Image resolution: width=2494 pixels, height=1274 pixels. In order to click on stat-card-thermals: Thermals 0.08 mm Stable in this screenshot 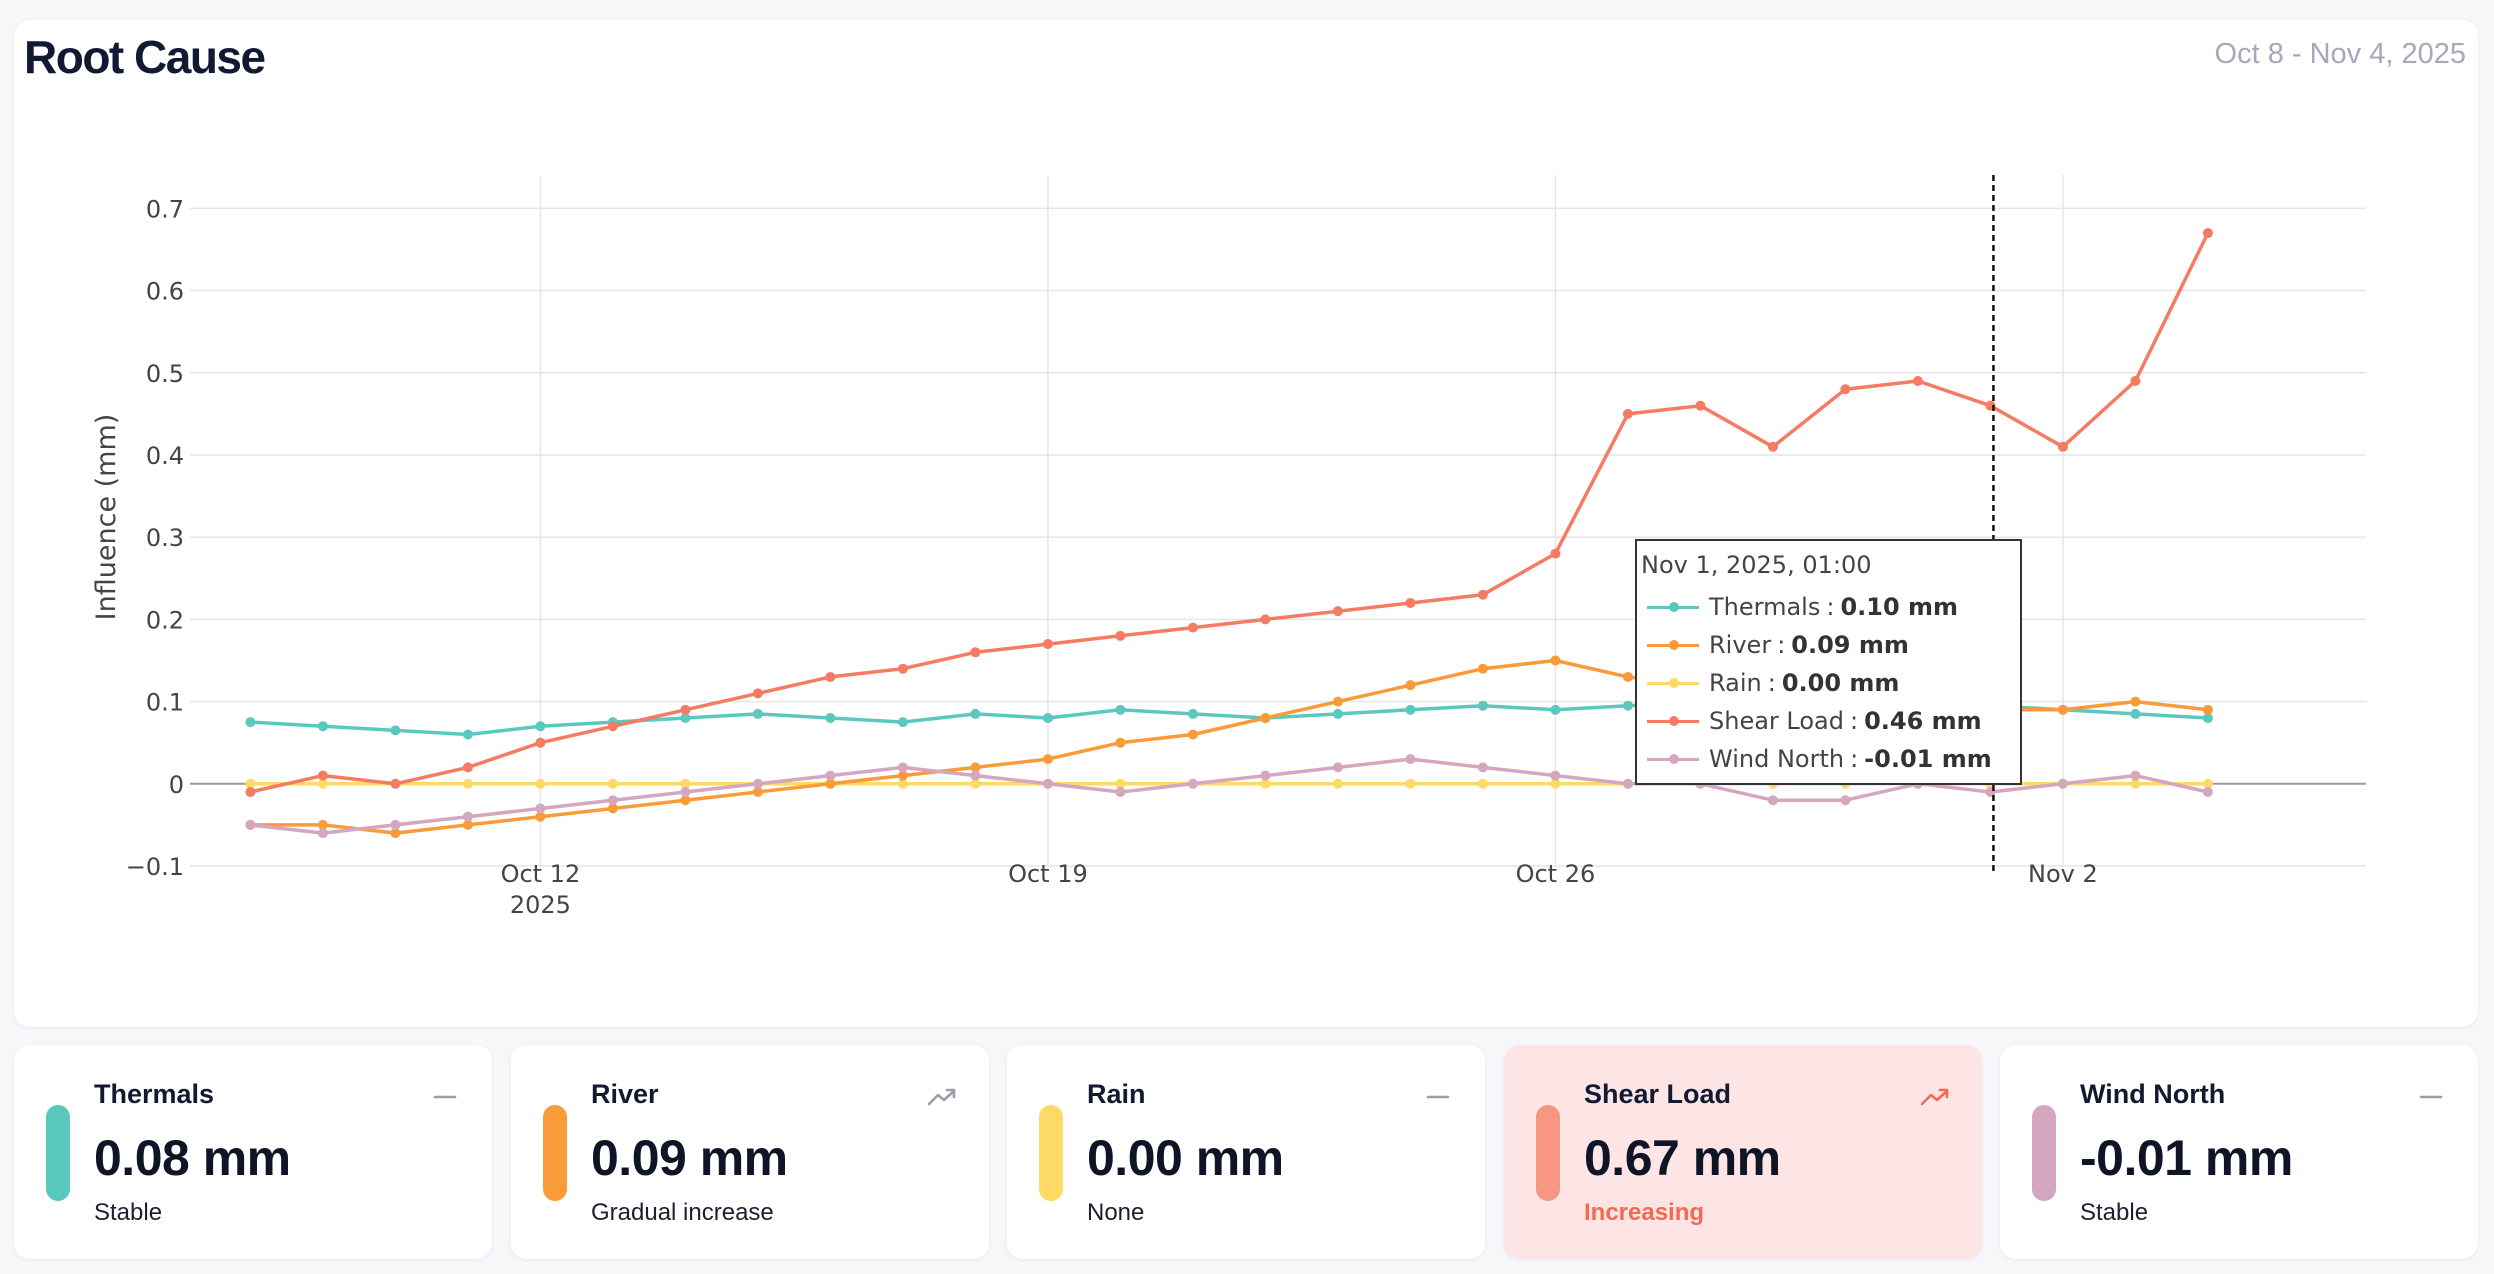, I will do `click(253, 1152)`.